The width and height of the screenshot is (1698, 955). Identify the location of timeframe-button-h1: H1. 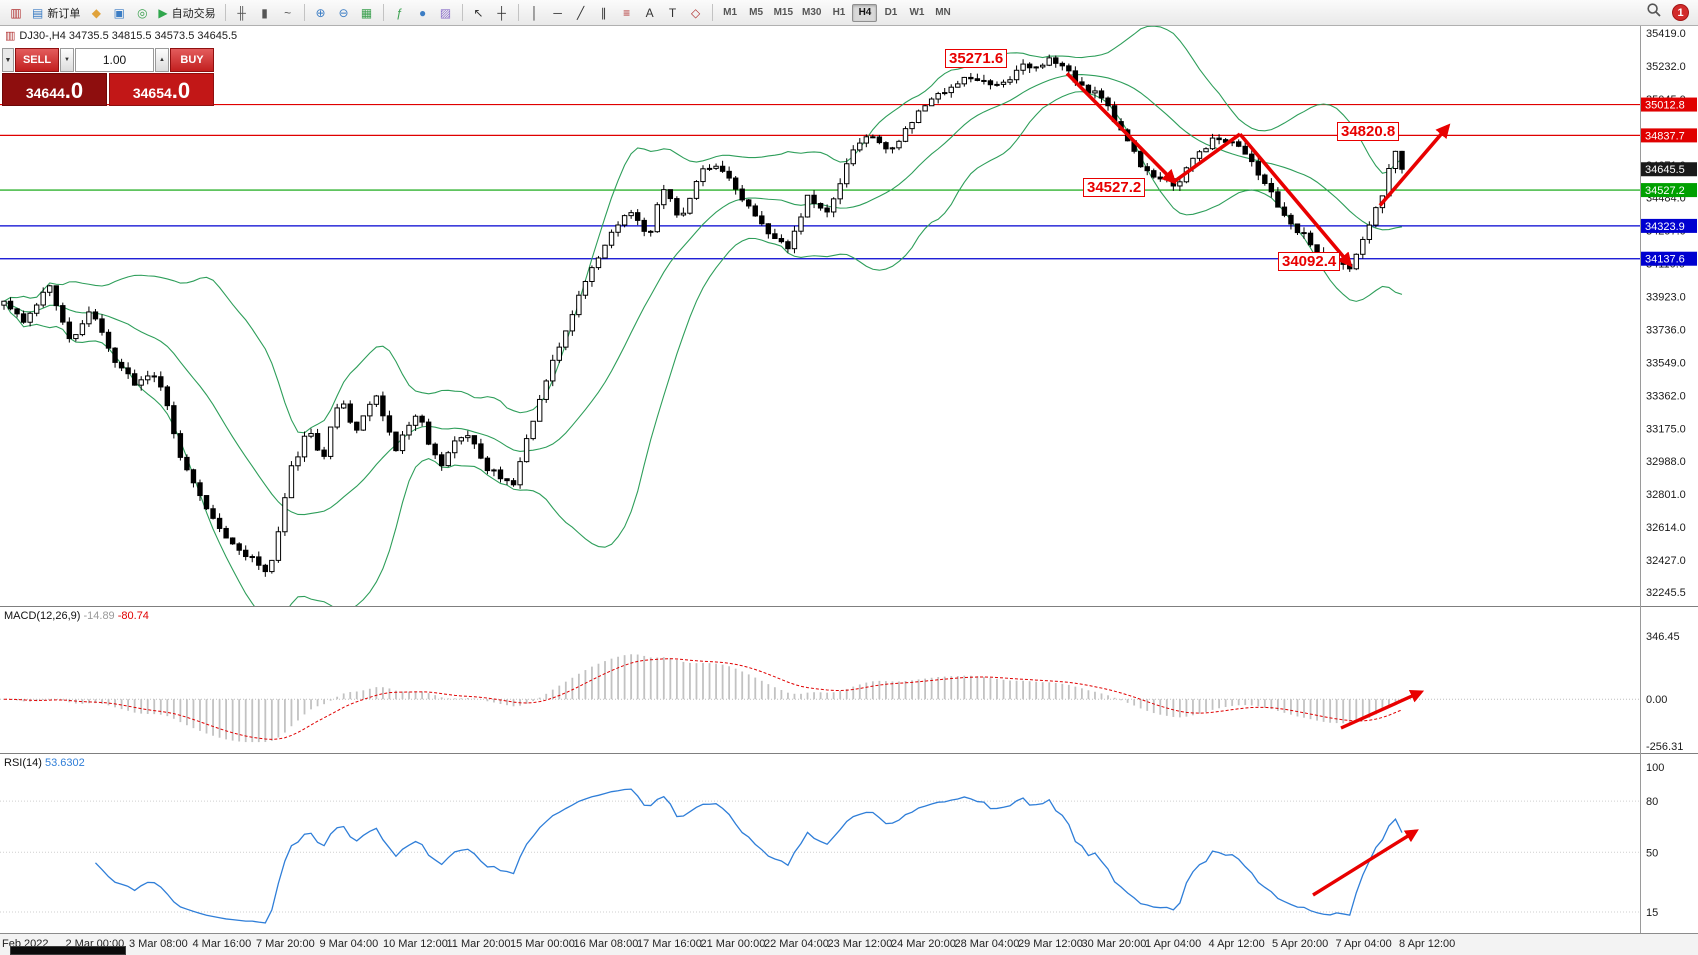
(839, 12).